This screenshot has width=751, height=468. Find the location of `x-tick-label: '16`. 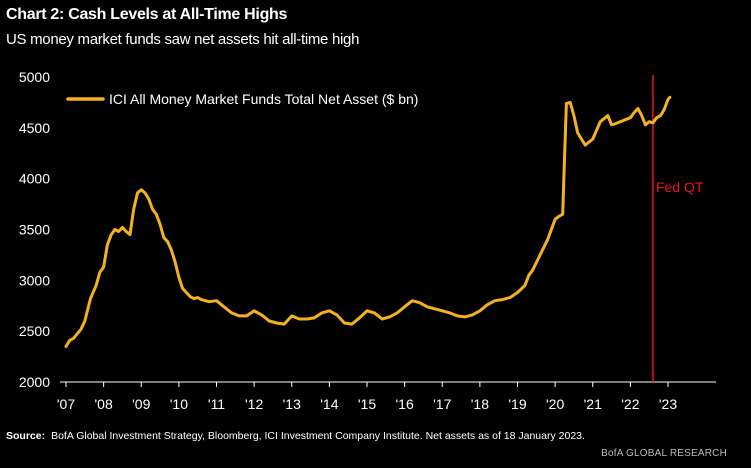

x-tick-label: '16 is located at coordinates (405, 404).